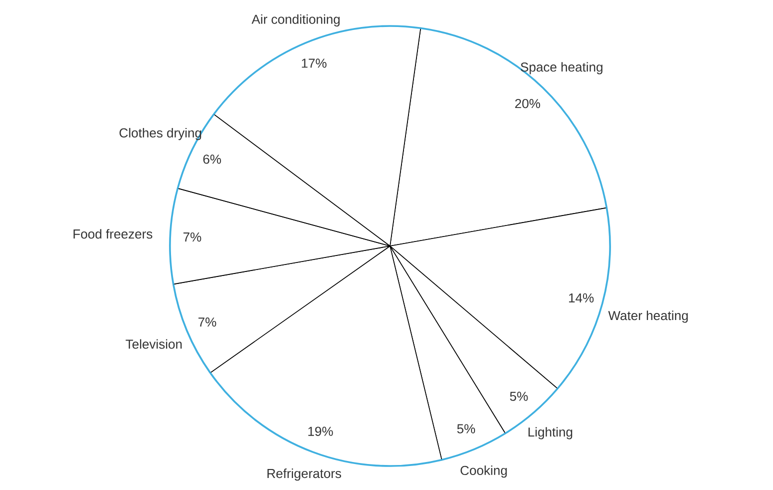 The image size is (773, 490). Describe the element at coordinates (483, 472) in the screenshot. I see `slice-label: Cooking` at that location.